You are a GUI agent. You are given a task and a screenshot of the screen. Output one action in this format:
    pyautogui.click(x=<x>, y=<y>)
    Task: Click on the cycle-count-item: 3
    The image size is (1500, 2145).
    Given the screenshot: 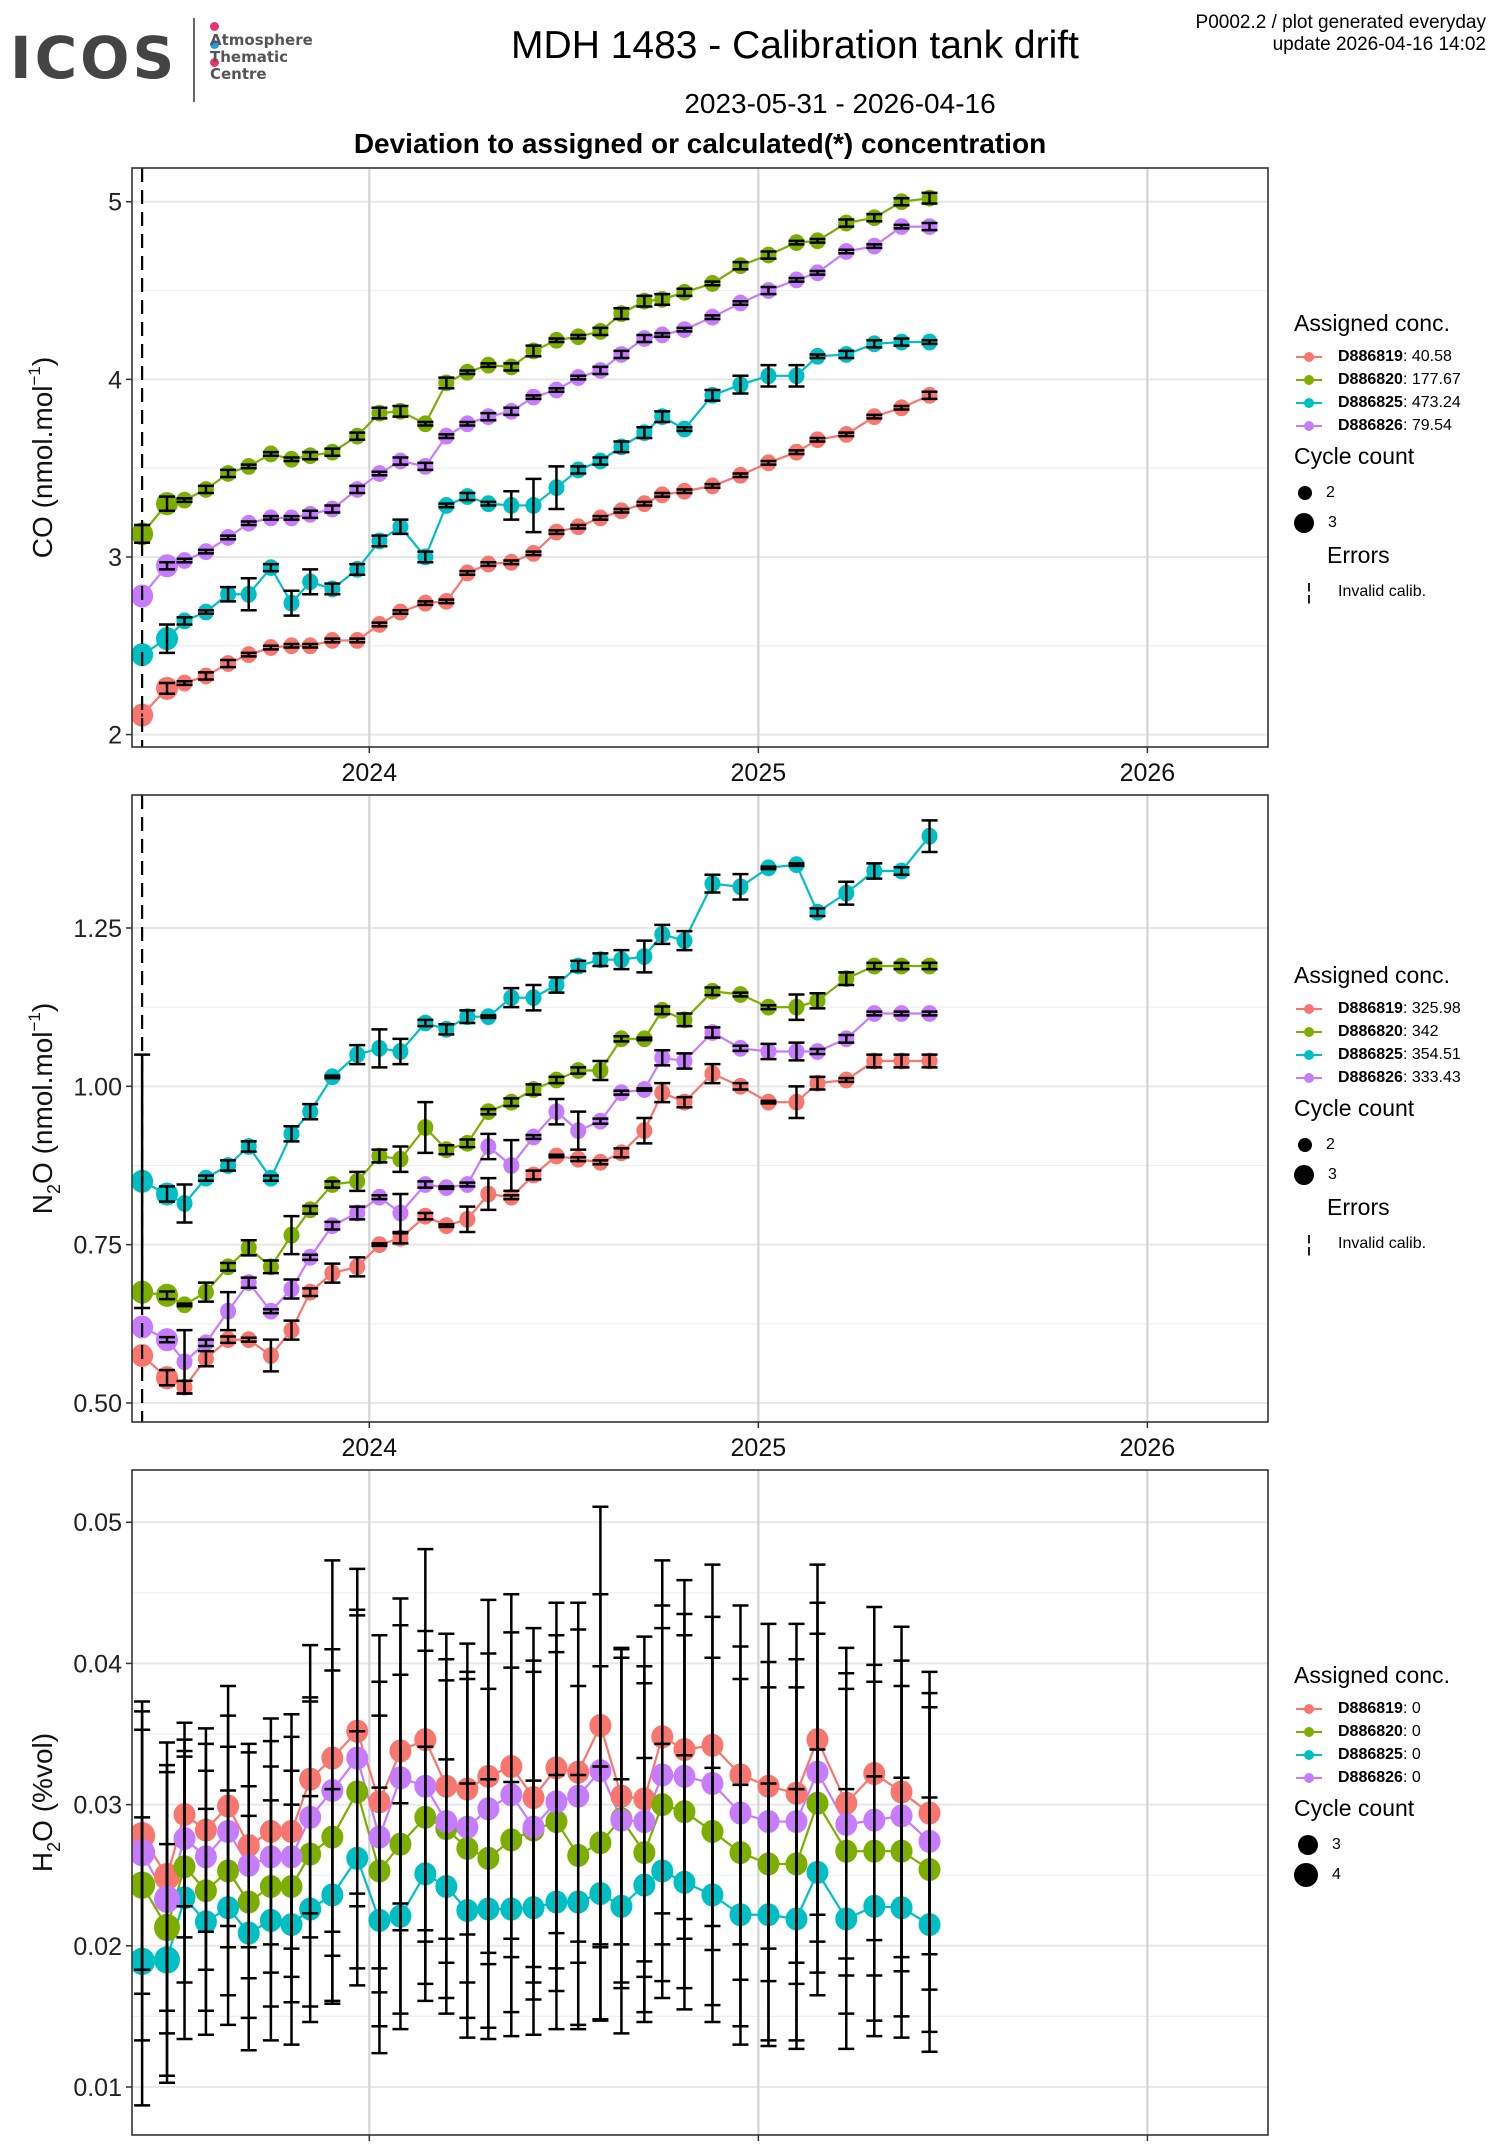 What is the action you would take?
    pyautogui.click(x=1372, y=1845)
    